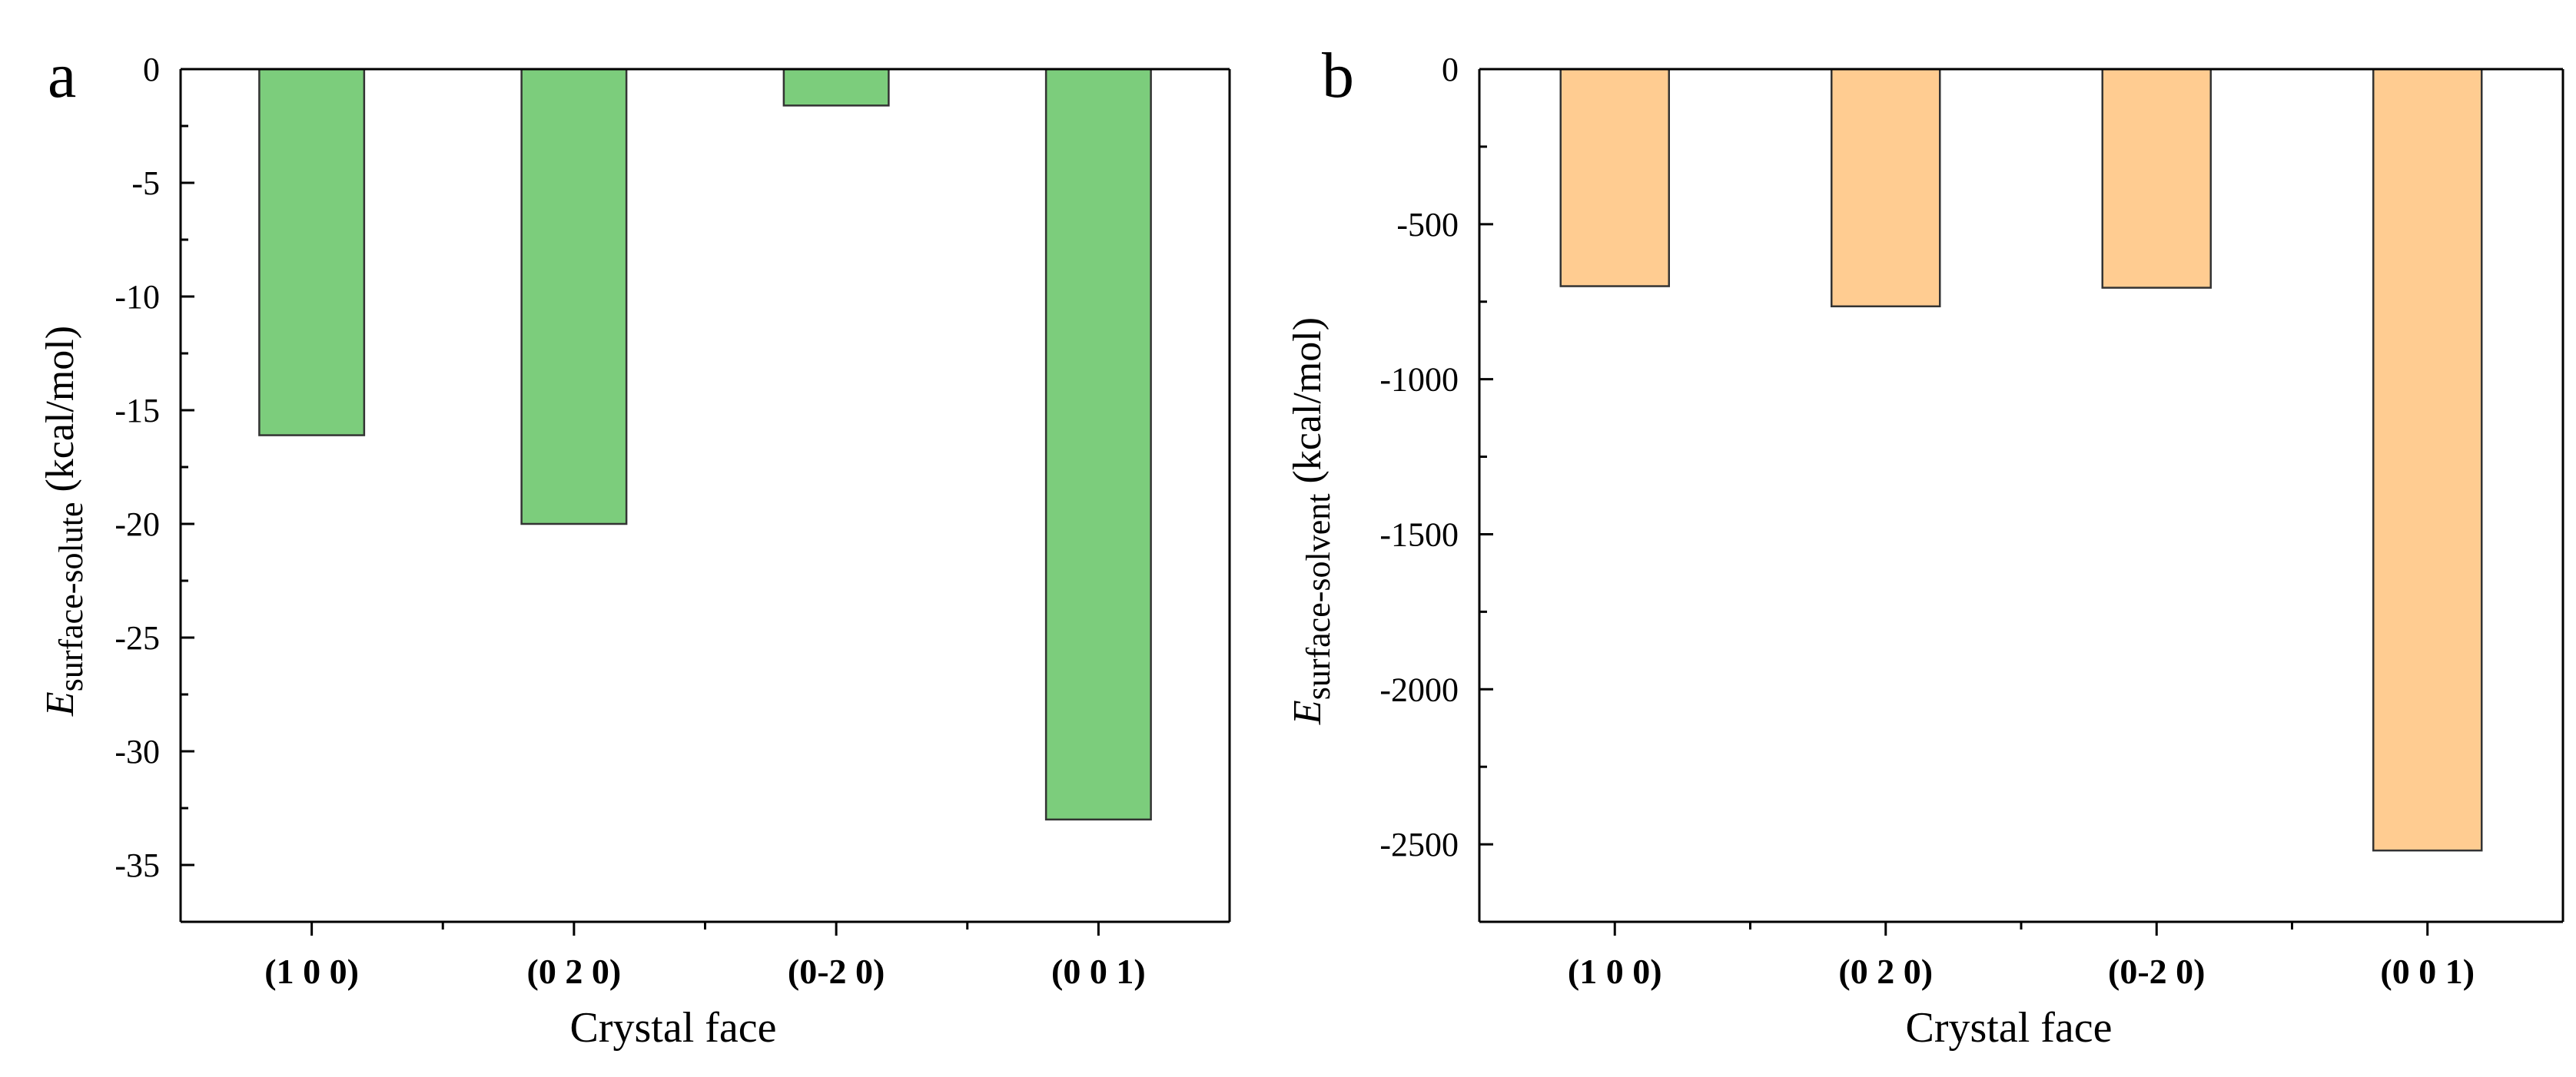 This screenshot has height=1077, width=2576. I want to click on y-tick-label-b: -2500, so click(1419, 844).